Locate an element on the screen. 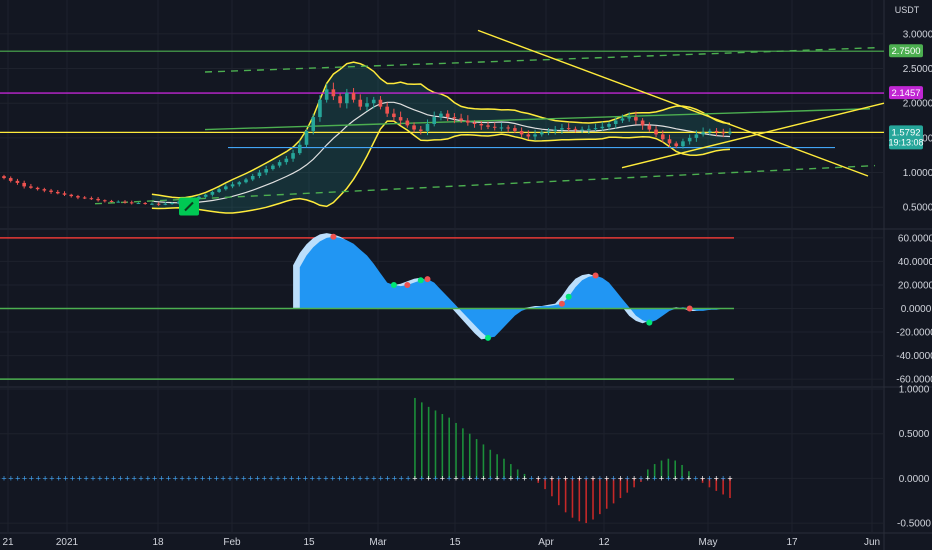 Image resolution: width=932 pixels, height=550 pixels. hist-tick-label: 0.0000 is located at coordinates (914, 479).